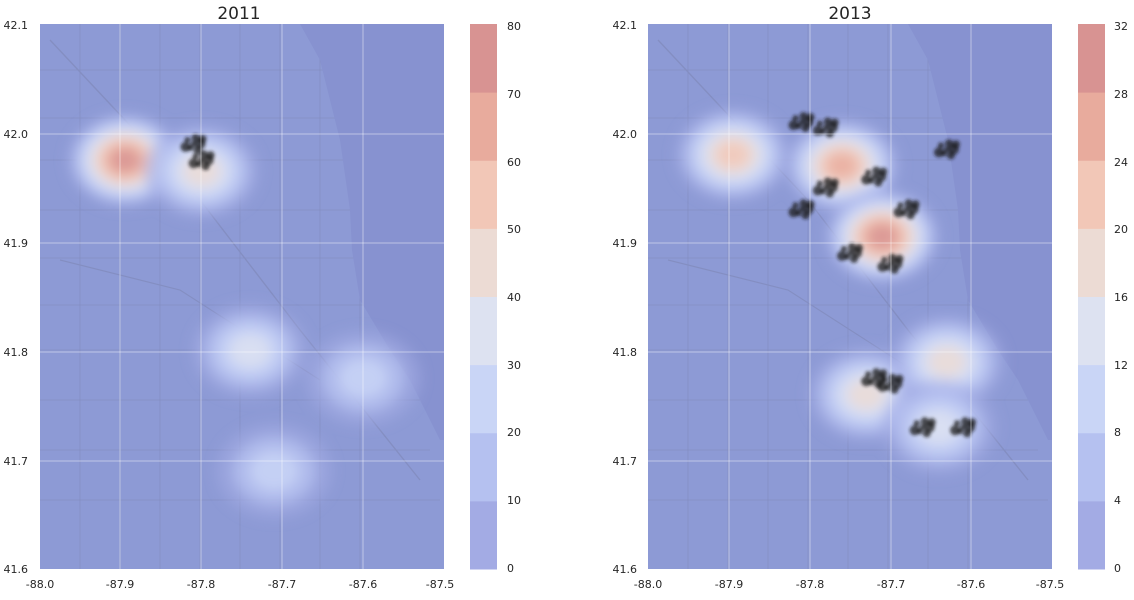  What do you see at coordinates (1121, 94) in the screenshot?
I see `colorbar-tick-label: 28` at bounding box center [1121, 94].